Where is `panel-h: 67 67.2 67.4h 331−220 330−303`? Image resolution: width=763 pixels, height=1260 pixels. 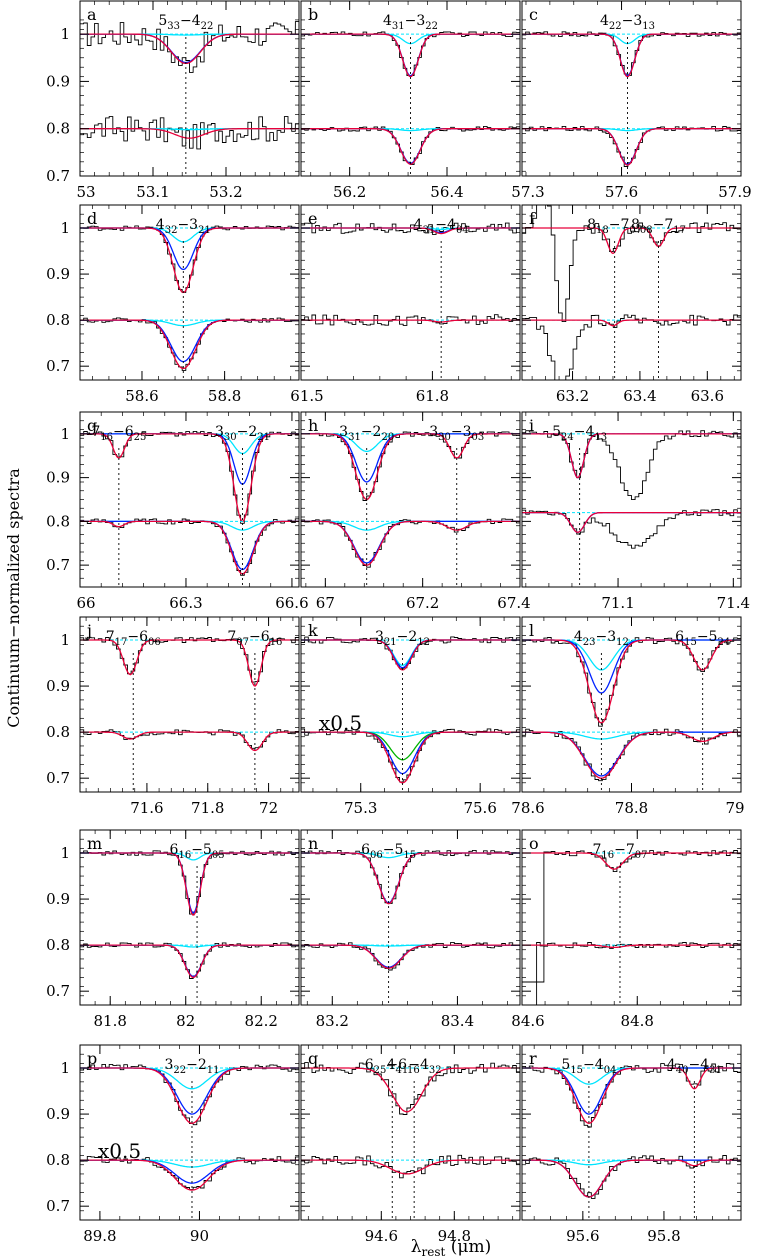
panel-h: 67 67.2 67.4h 331−220 330−303 is located at coordinates (415, 511).